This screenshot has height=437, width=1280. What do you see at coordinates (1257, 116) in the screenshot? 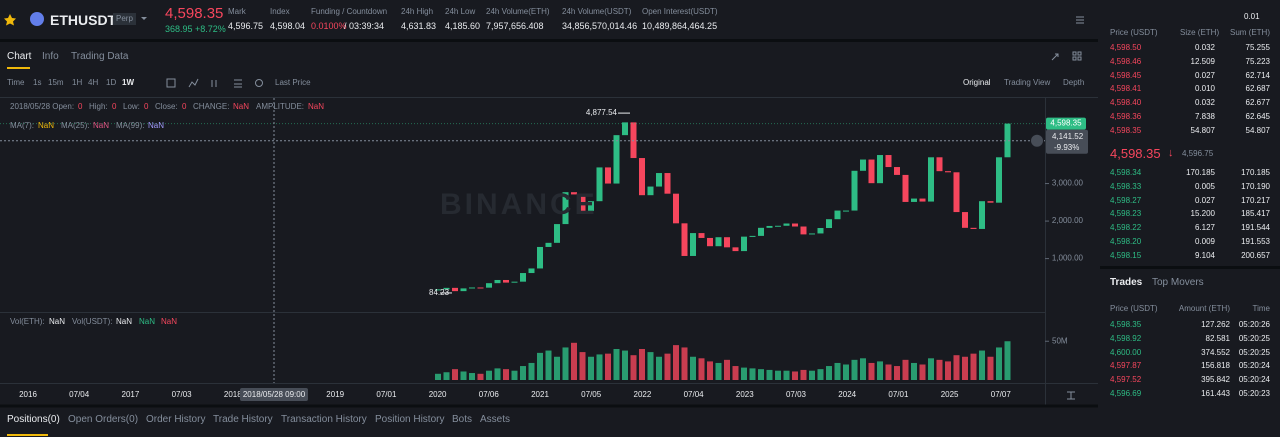
I see `ask-cell: 62.645` at bounding box center [1257, 116].